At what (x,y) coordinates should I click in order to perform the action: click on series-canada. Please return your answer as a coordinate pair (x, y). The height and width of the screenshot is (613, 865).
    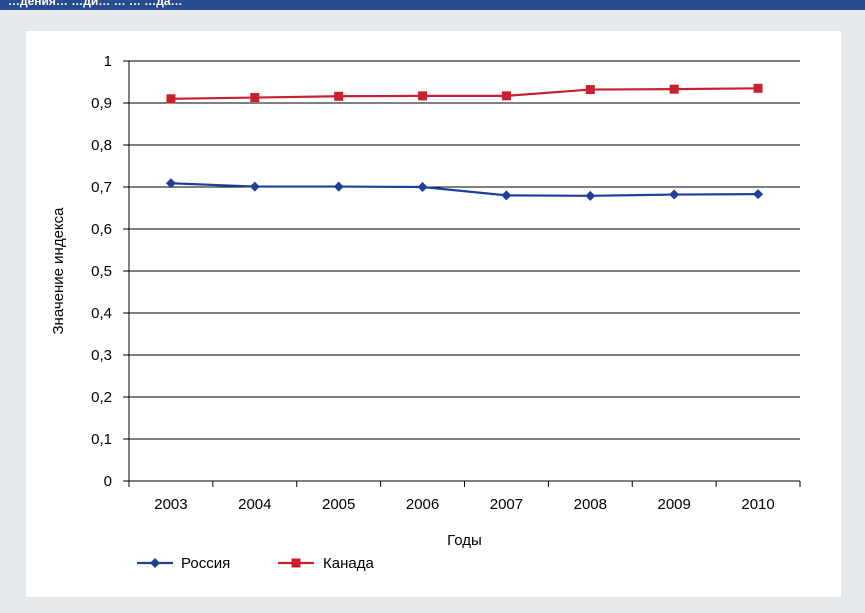
    Looking at the image, I should click on (464, 93).